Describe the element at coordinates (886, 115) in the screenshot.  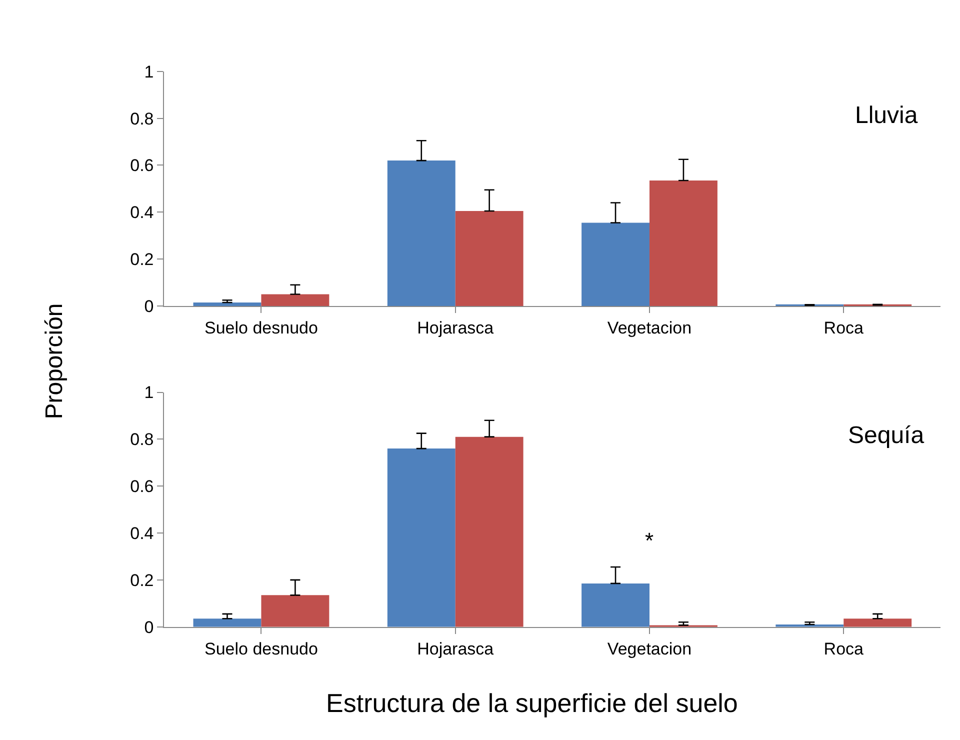
I see `annotation: Lluvia` at that location.